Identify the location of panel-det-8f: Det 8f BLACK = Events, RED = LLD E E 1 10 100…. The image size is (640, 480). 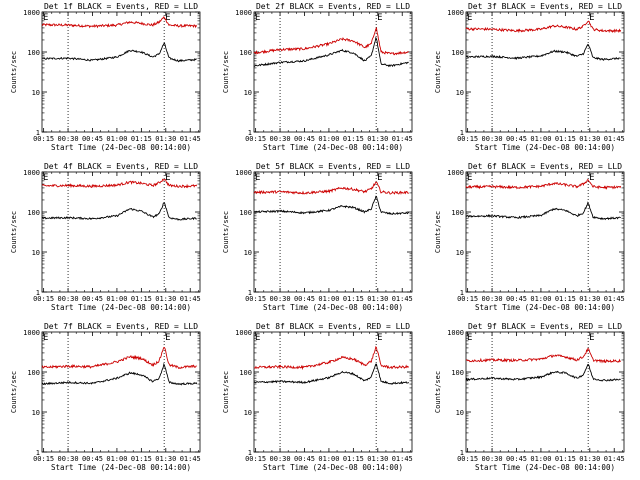
(317, 397).